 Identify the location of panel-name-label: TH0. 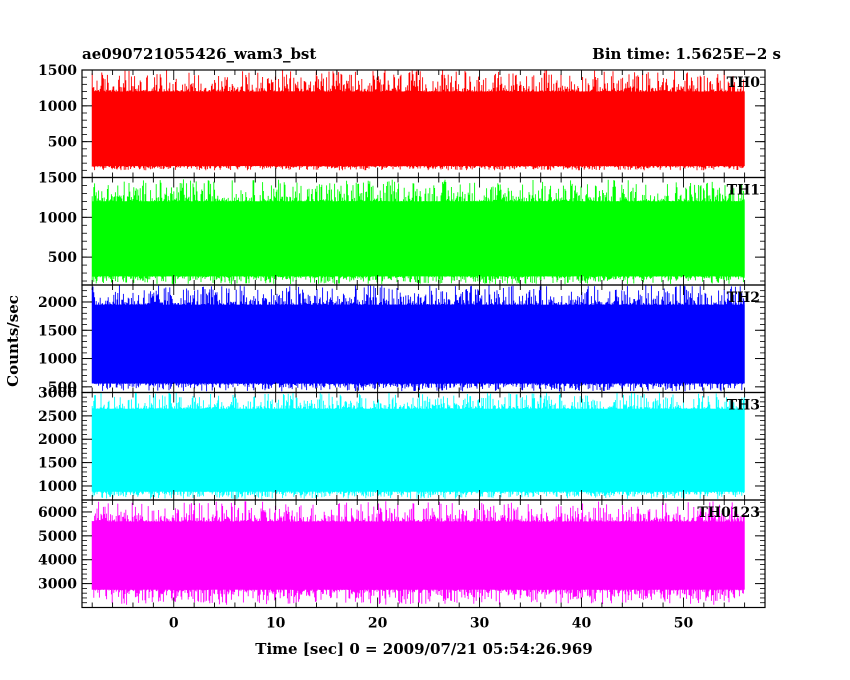
(744, 83).